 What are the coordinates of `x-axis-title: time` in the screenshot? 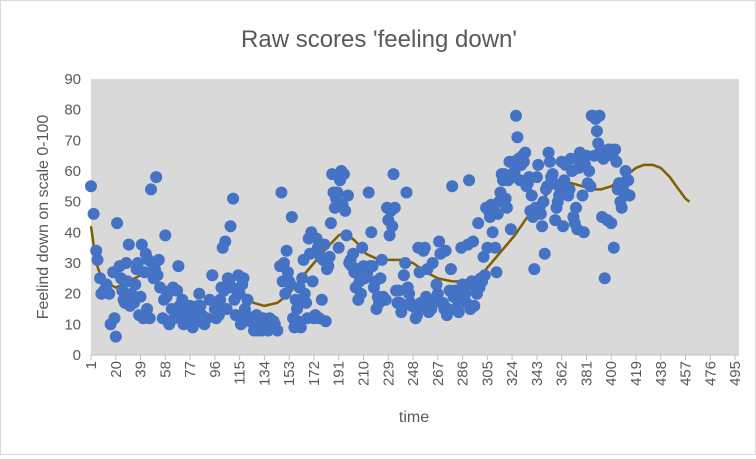 It's located at (414, 417).